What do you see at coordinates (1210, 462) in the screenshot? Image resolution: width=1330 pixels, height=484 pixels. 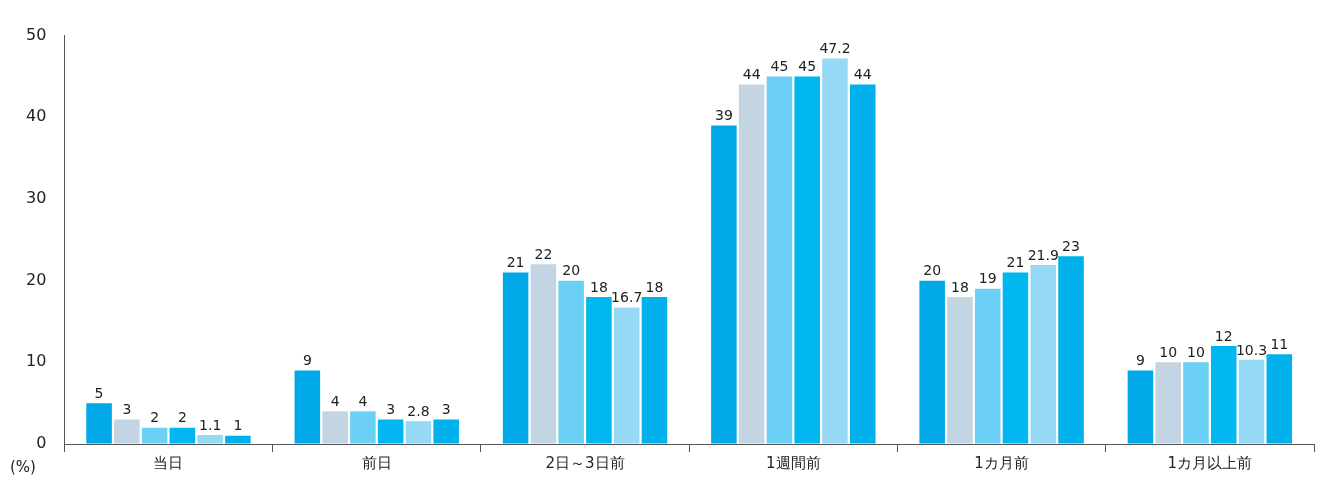 I see `x-tick-label: 1カ月以上前` at bounding box center [1210, 462].